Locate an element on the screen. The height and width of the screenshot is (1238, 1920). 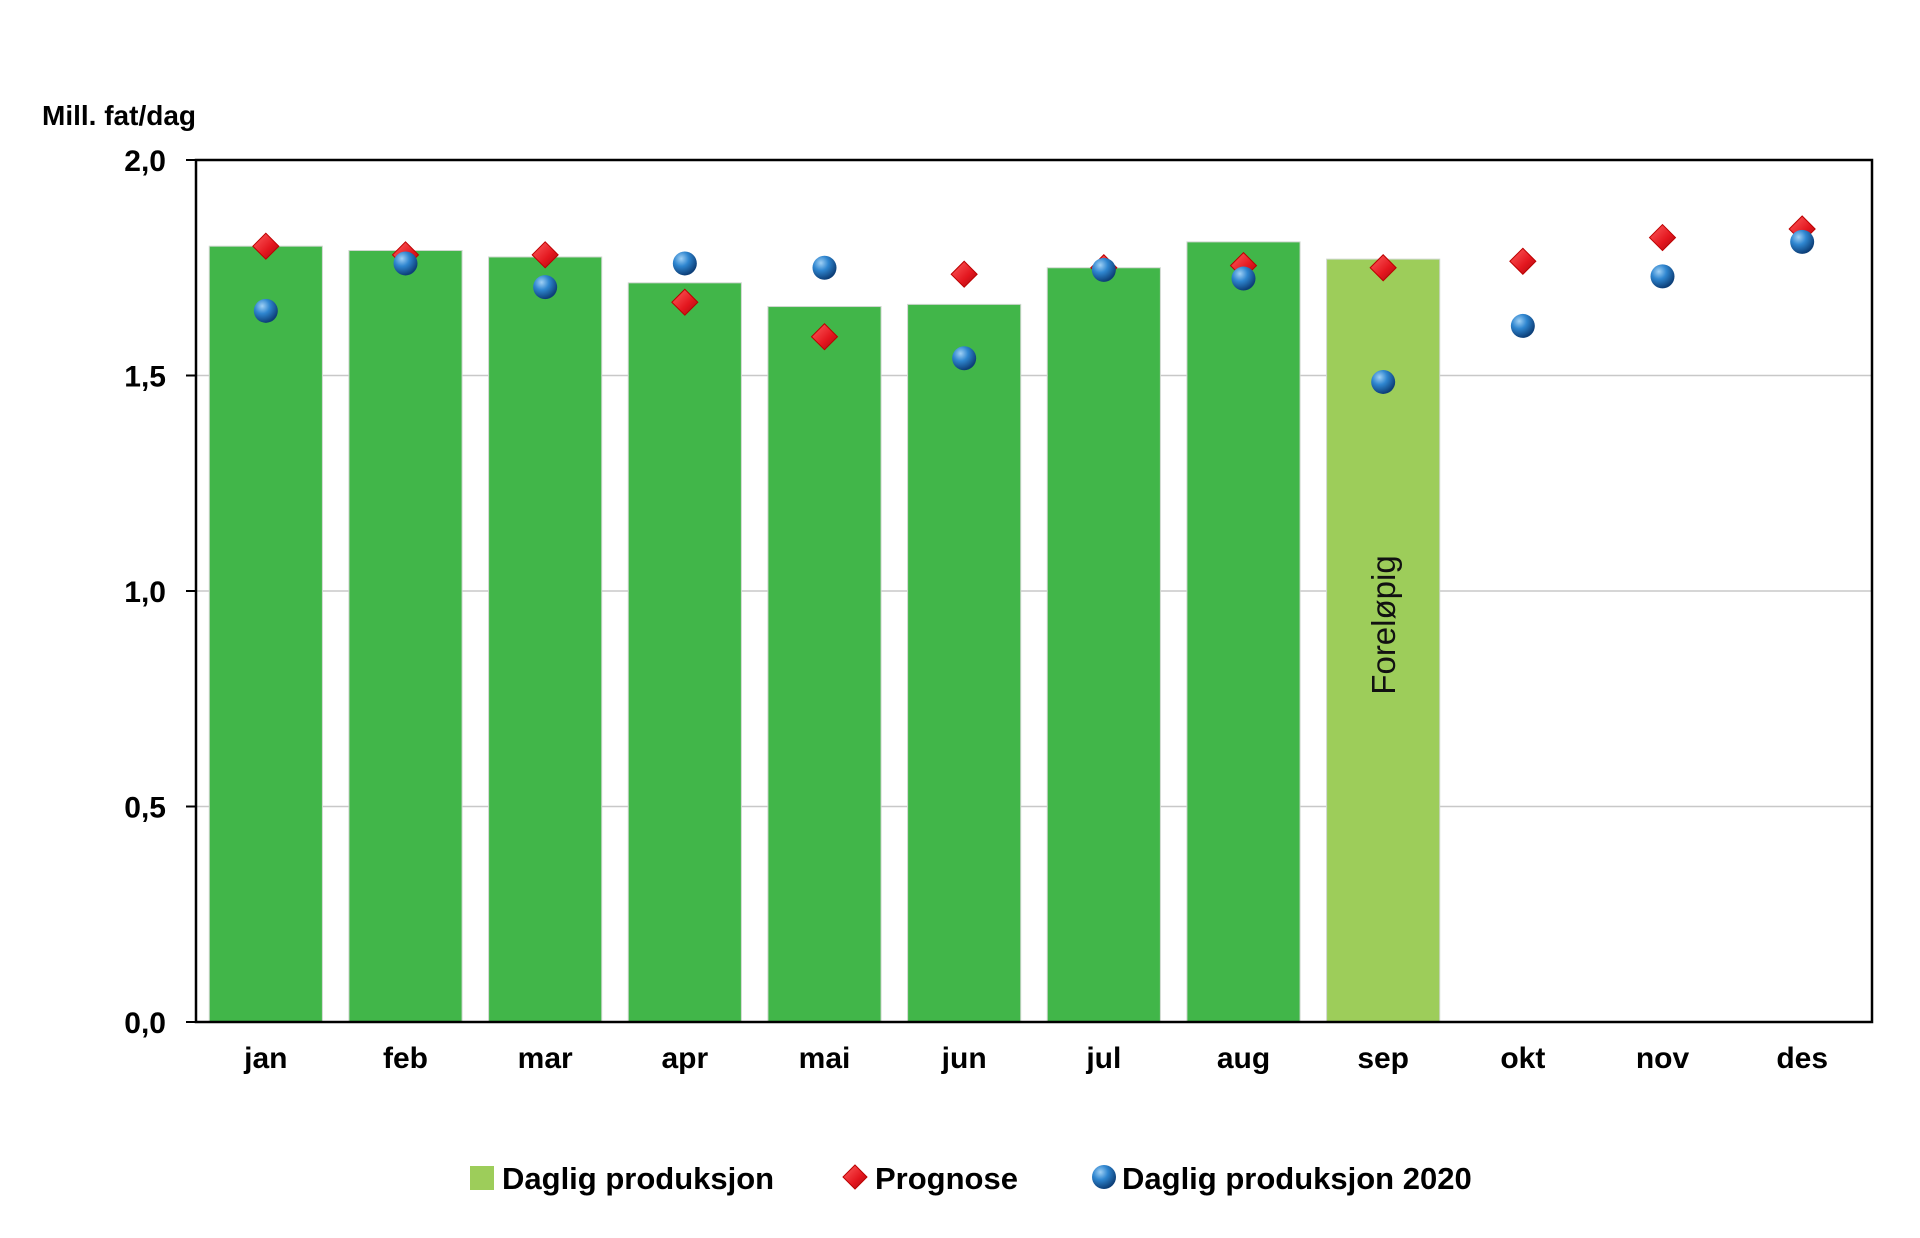
x-tick-label-aug: aug is located at coordinates (1243, 1058).